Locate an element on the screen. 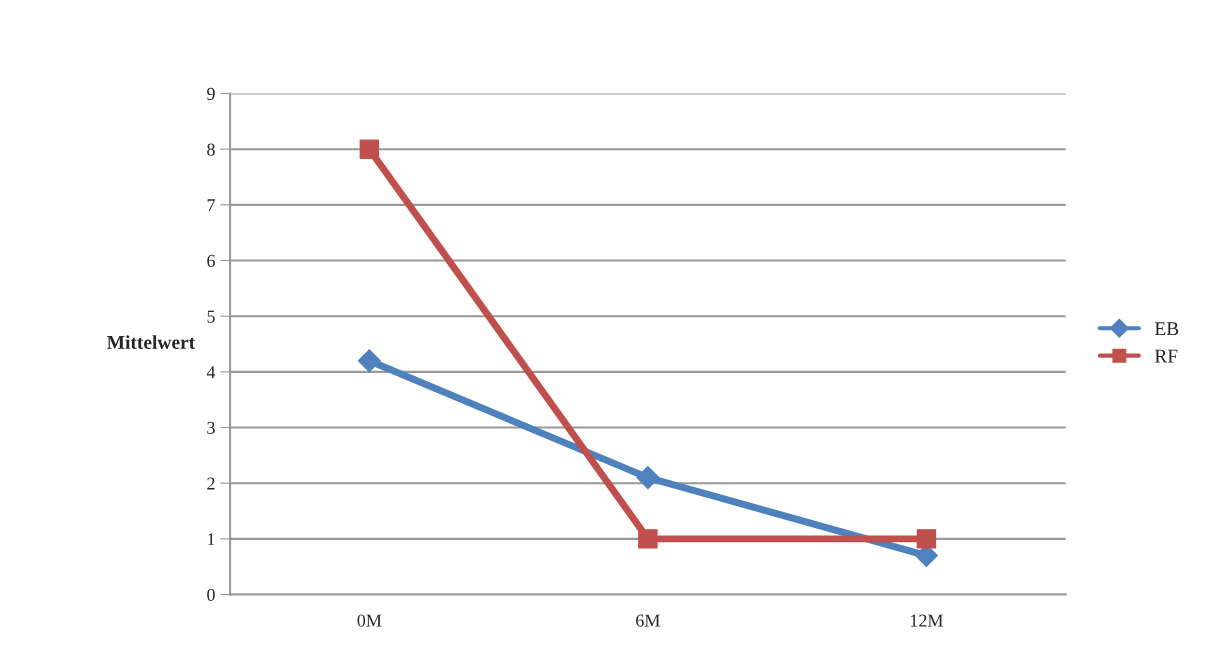 This screenshot has height=668, width=1211. y-tick-label: 7 is located at coordinates (211, 205).